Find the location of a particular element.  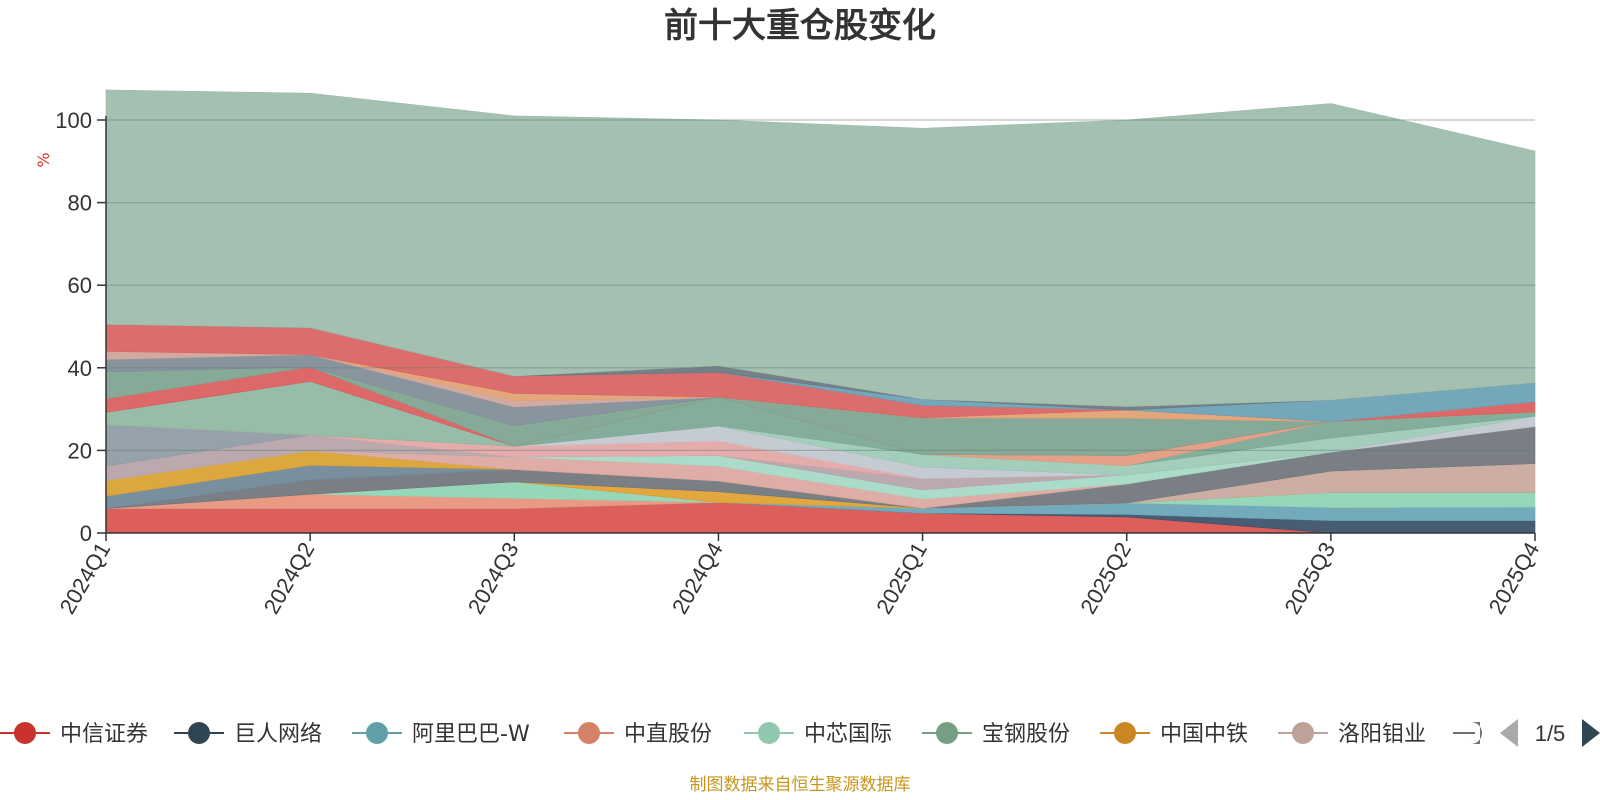

y-tick-label: 80 is located at coordinates (80, 203).